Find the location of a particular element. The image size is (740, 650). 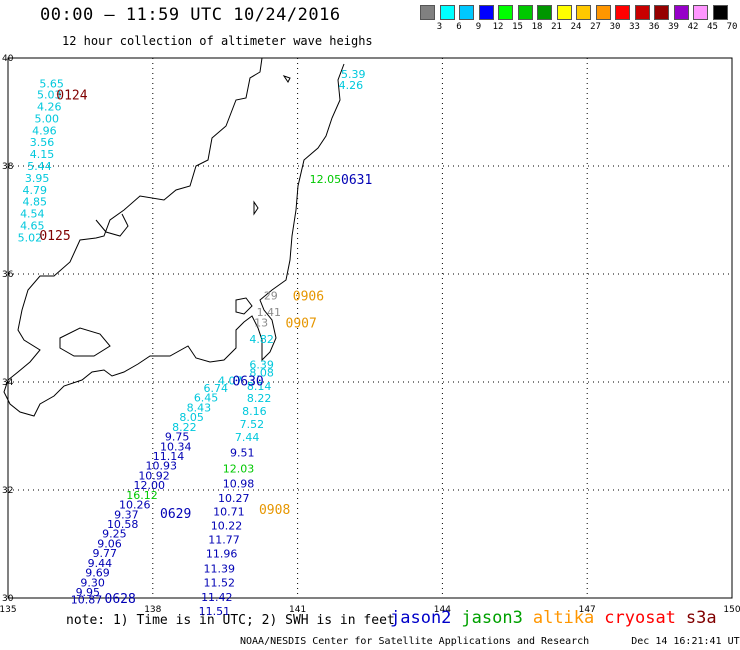

swh-value: 10.98 is located at coordinates (239, 484).